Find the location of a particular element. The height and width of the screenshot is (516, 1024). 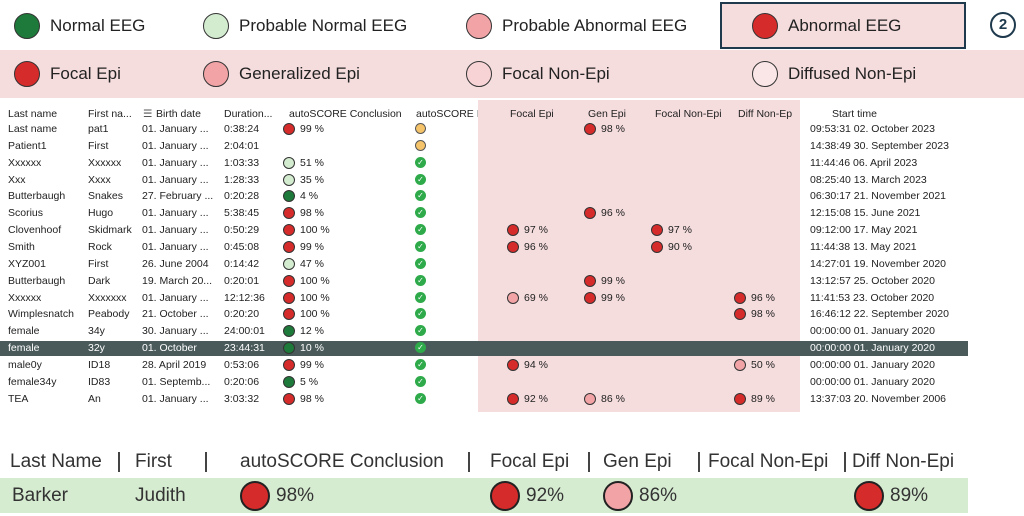

info-warning is located at coordinates (420, 145).